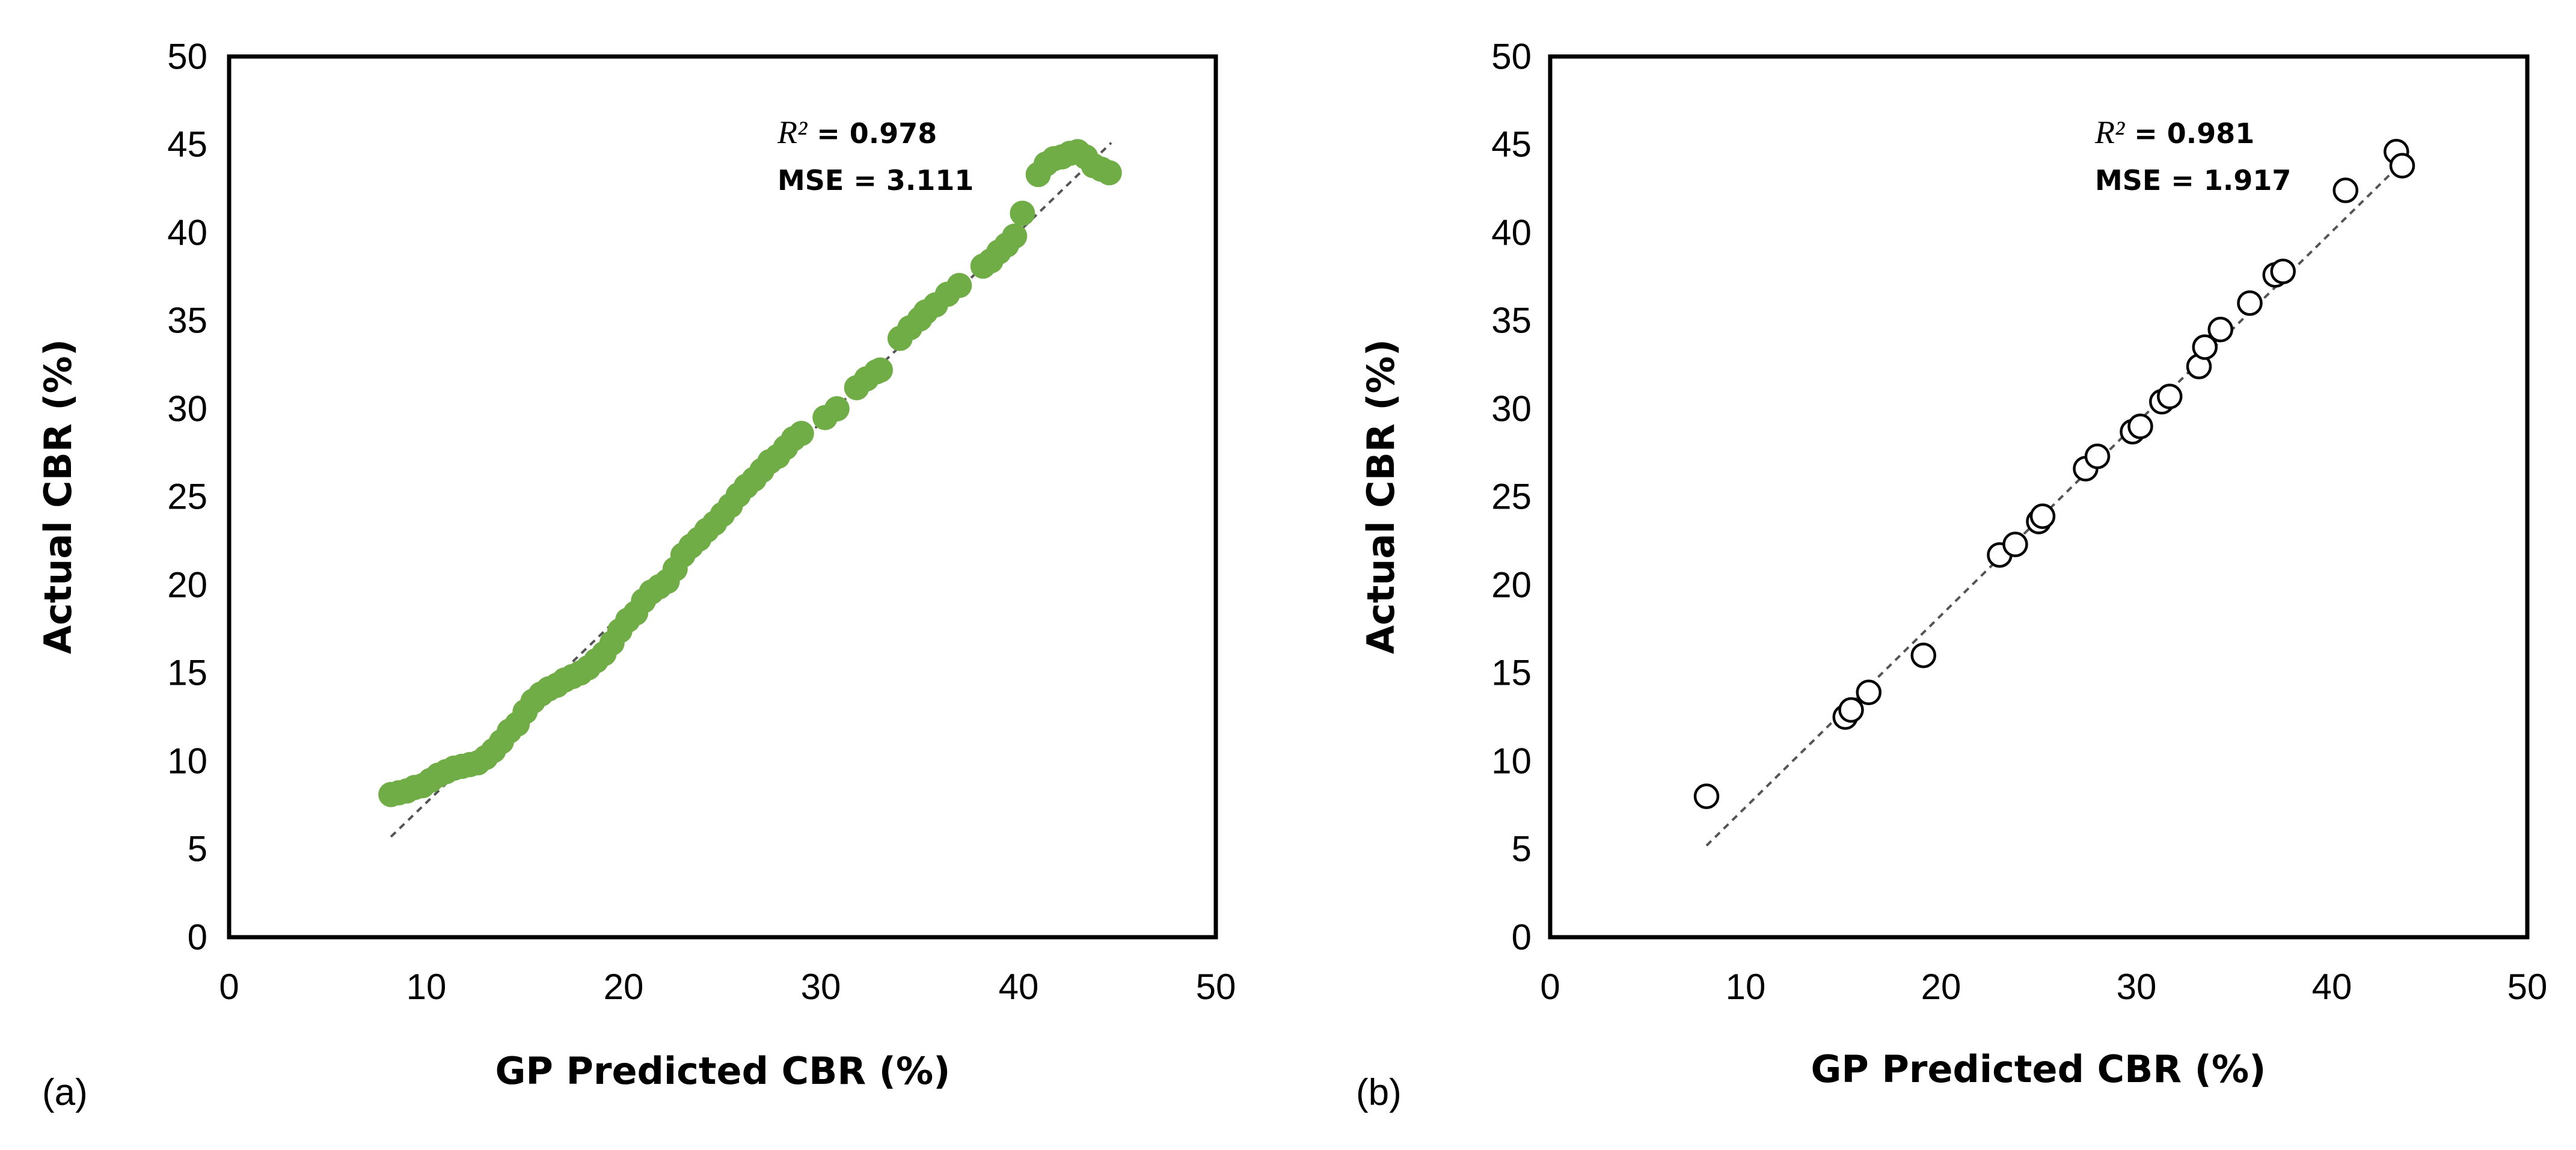 This screenshot has width=2576, height=1150. What do you see at coordinates (2193, 180) in the screenshot?
I see `panel-b-mse-annotation: MSE = 1.917` at bounding box center [2193, 180].